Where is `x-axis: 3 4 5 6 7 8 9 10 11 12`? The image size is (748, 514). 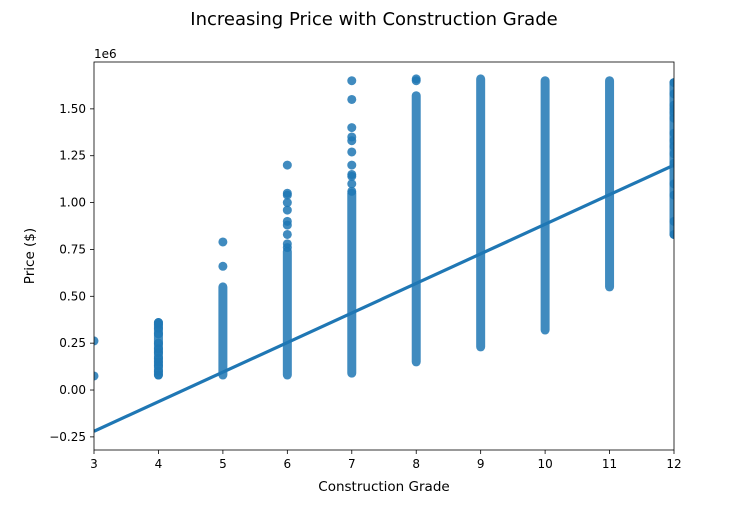 x-axis: 3 4 5 6 7 8 9 10 11 12 is located at coordinates (386, 460).